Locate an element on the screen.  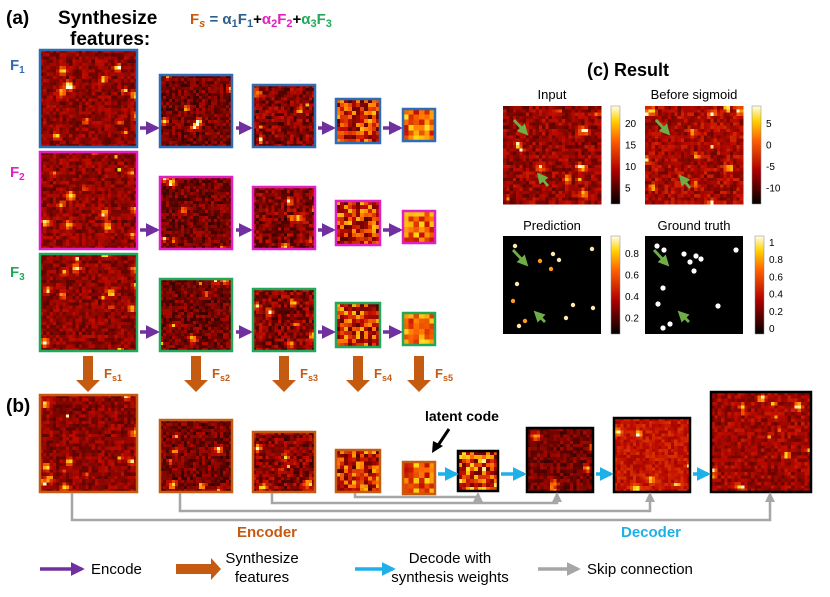
result-panel-4-tick-3: 0.6 is located at coordinates (776, 277).